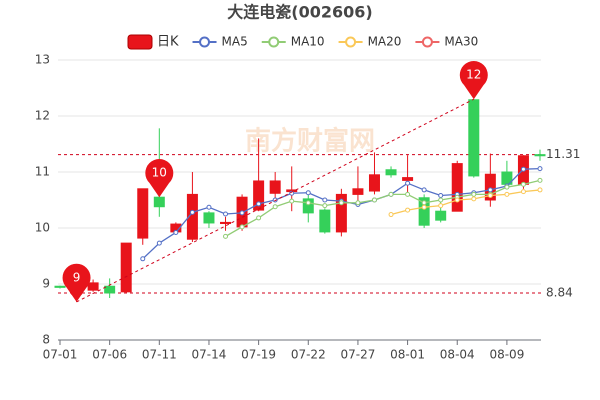 The image size is (600, 400). Describe the element at coordinates (357, 355) in the screenshot. I see `x-tick-label: 07-27` at that location.